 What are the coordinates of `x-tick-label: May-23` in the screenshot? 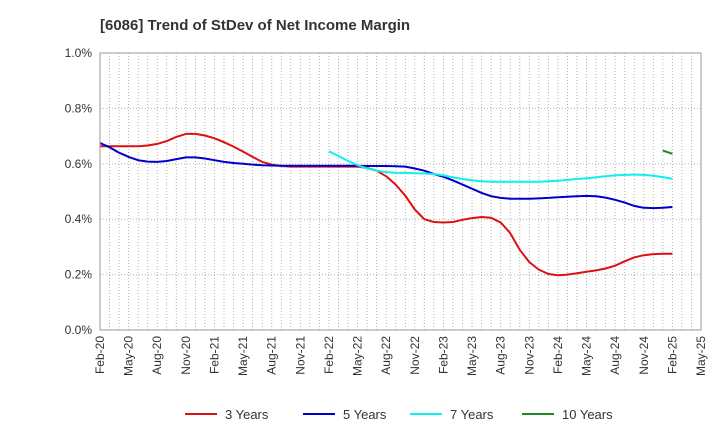 It's located at (472, 356).